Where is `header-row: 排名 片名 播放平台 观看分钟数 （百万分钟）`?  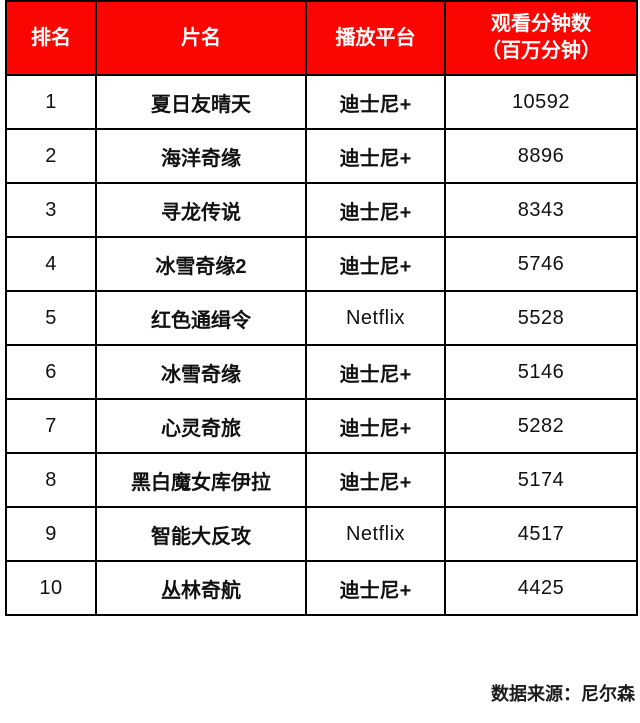
header-row: 排名 片名 播放平台 观看分钟数 （百万分钟） is located at coordinates (321, 38).